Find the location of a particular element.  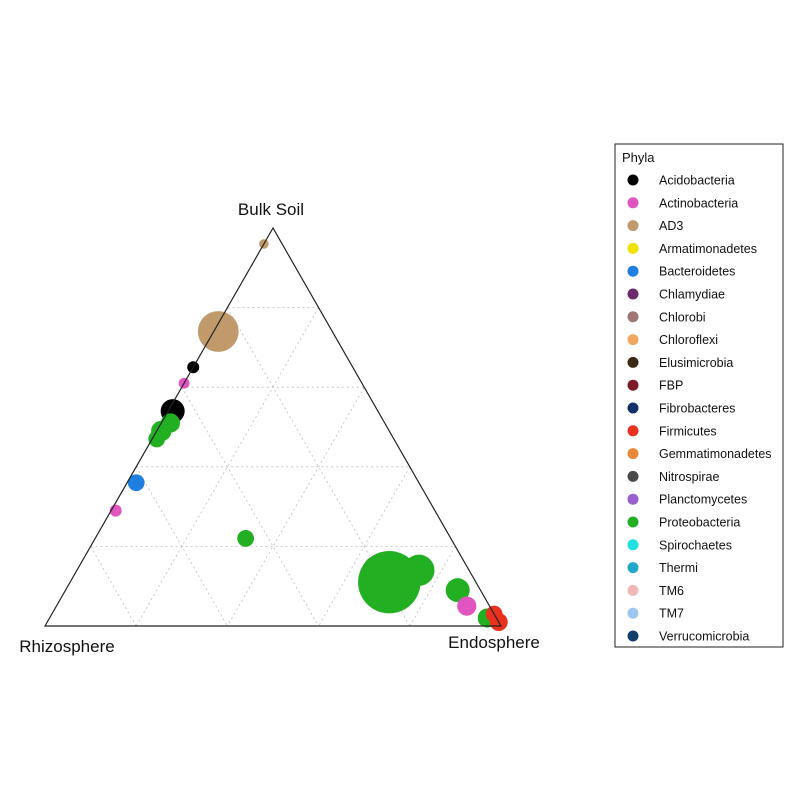

legend-label: Nitrospirae is located at coordinates (689, 477).